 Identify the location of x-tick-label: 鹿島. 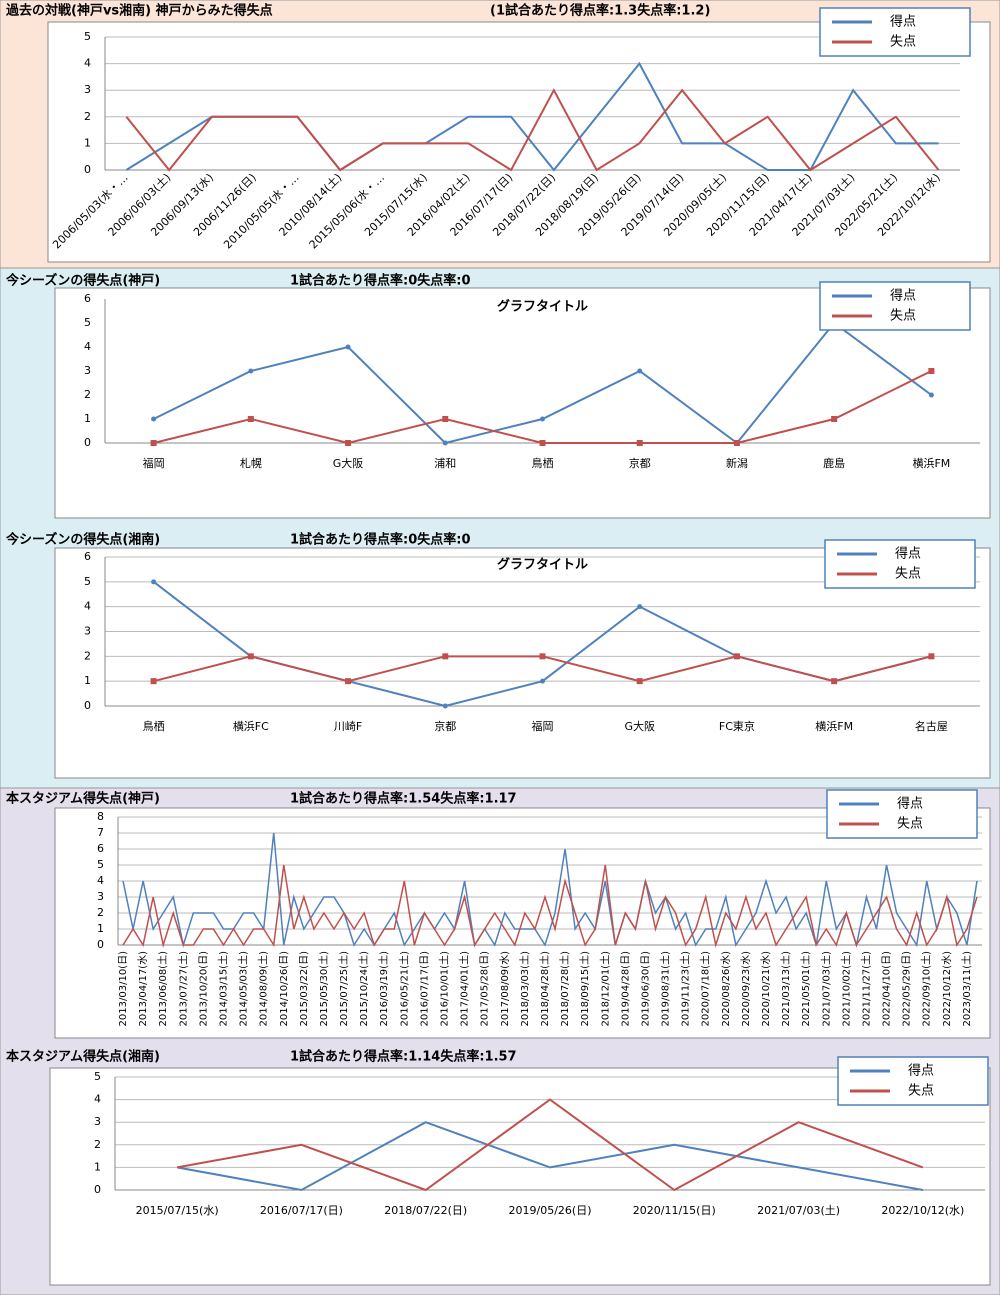
(834, 463).